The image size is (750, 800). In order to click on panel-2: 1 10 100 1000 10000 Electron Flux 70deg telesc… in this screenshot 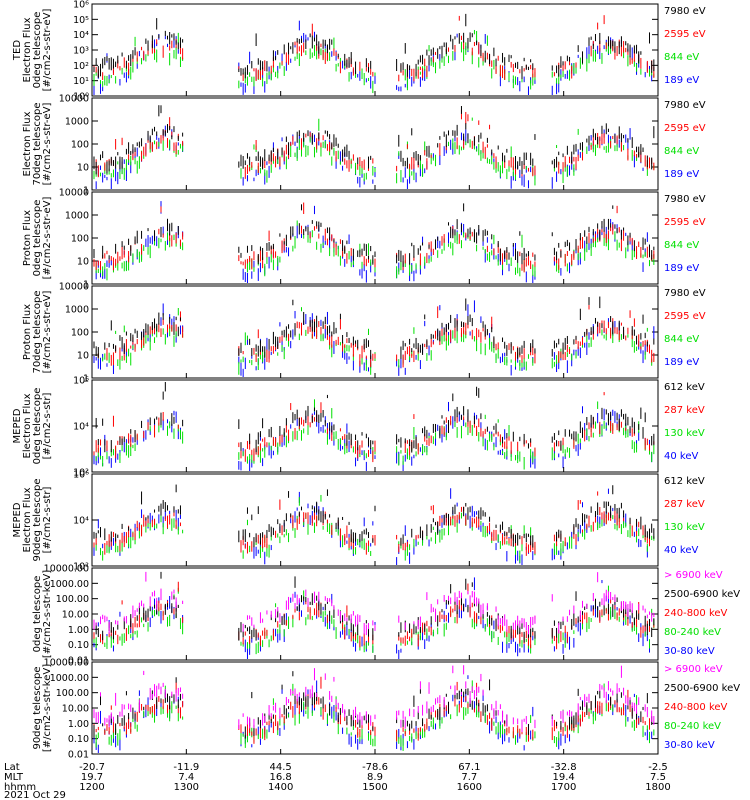, I will do `click(364, 145)`.